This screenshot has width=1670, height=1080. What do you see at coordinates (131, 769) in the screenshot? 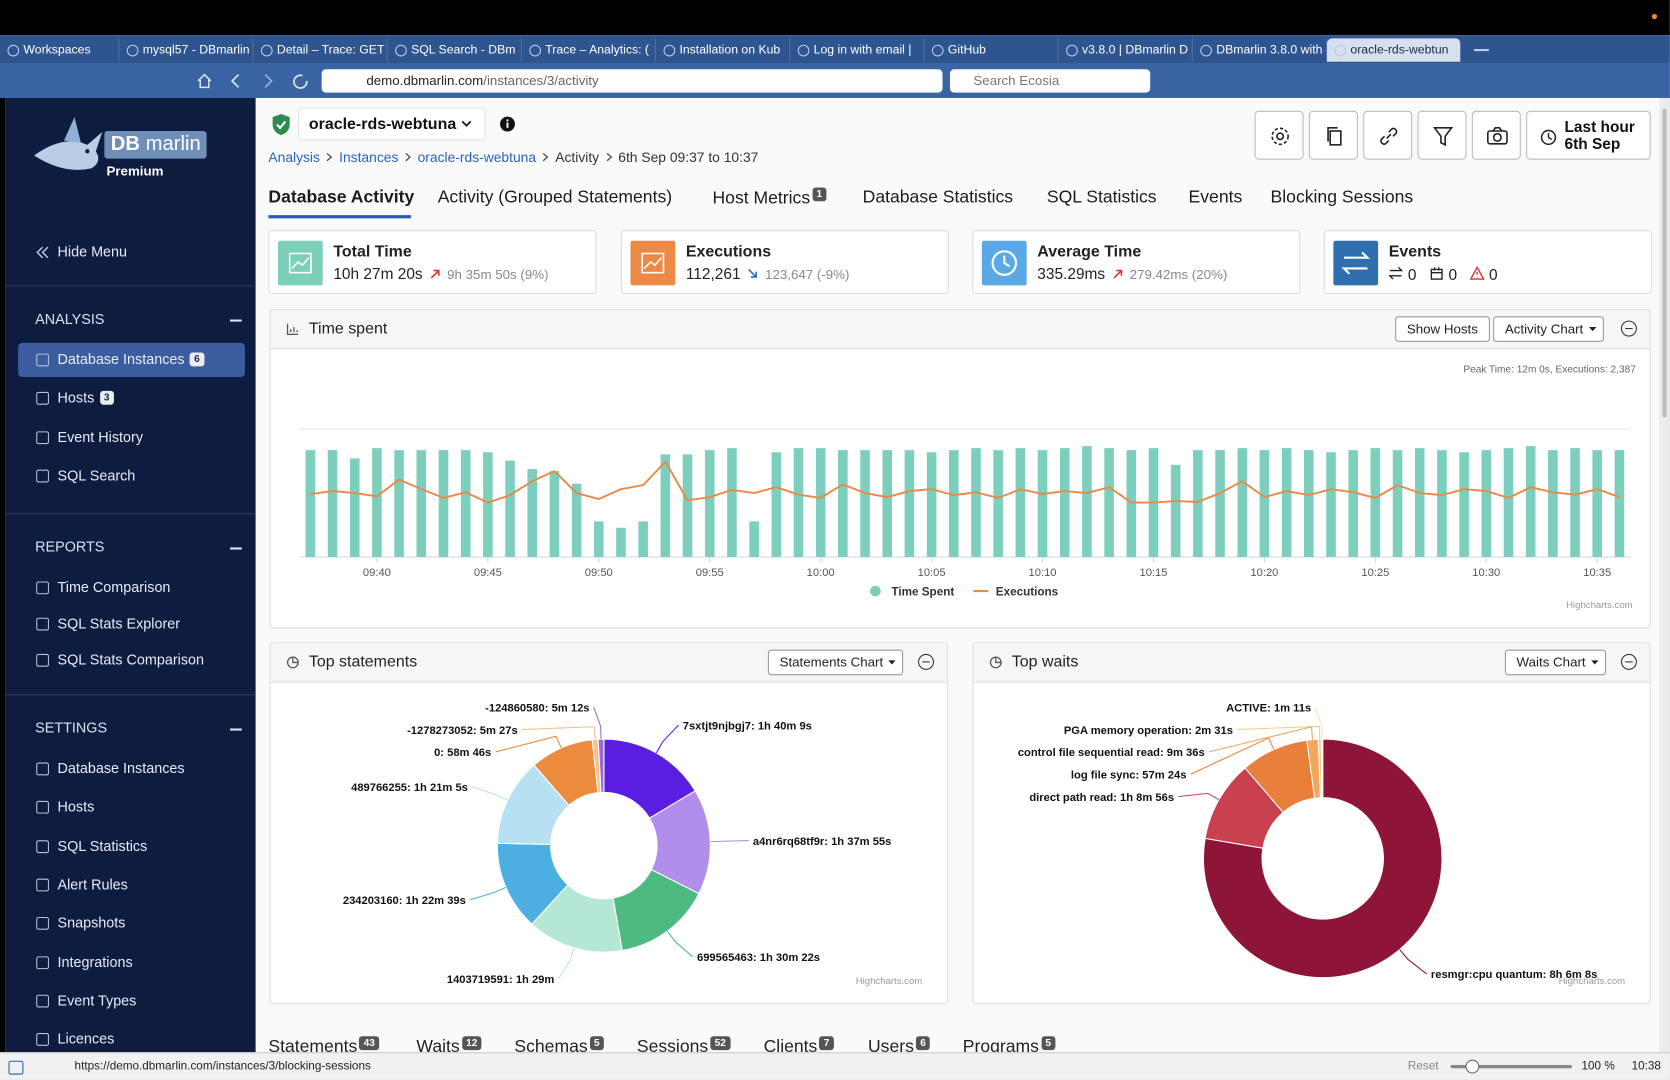
I see `menu-item: Database Instances` at bounding box center [131, 769].